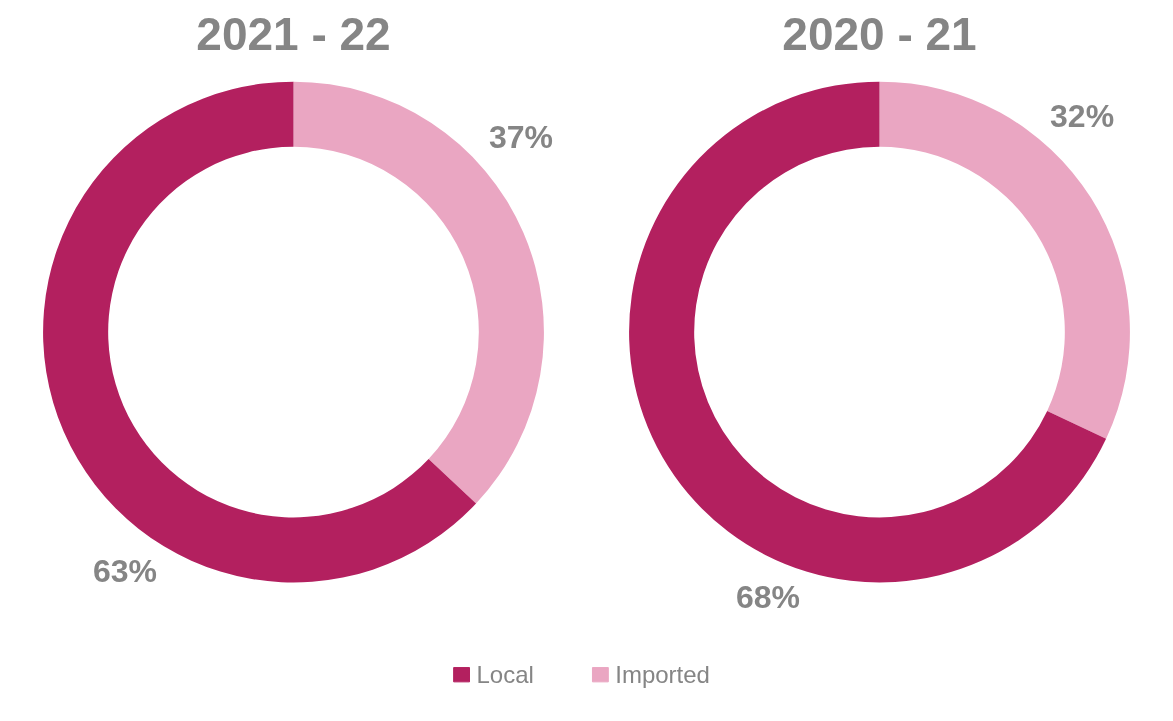 The height and width of the screenshot is (721, 1173). What do you see at coordinates (662, 675) in the screenshot?
I see `legend-label: Imported` at bounding box center [662, 675].